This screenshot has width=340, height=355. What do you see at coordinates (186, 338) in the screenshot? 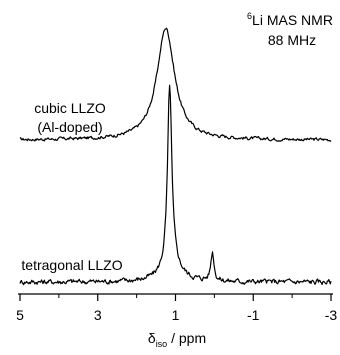
I see `x-axis-label-unit: / ppm` at bounding box center [186, 338].